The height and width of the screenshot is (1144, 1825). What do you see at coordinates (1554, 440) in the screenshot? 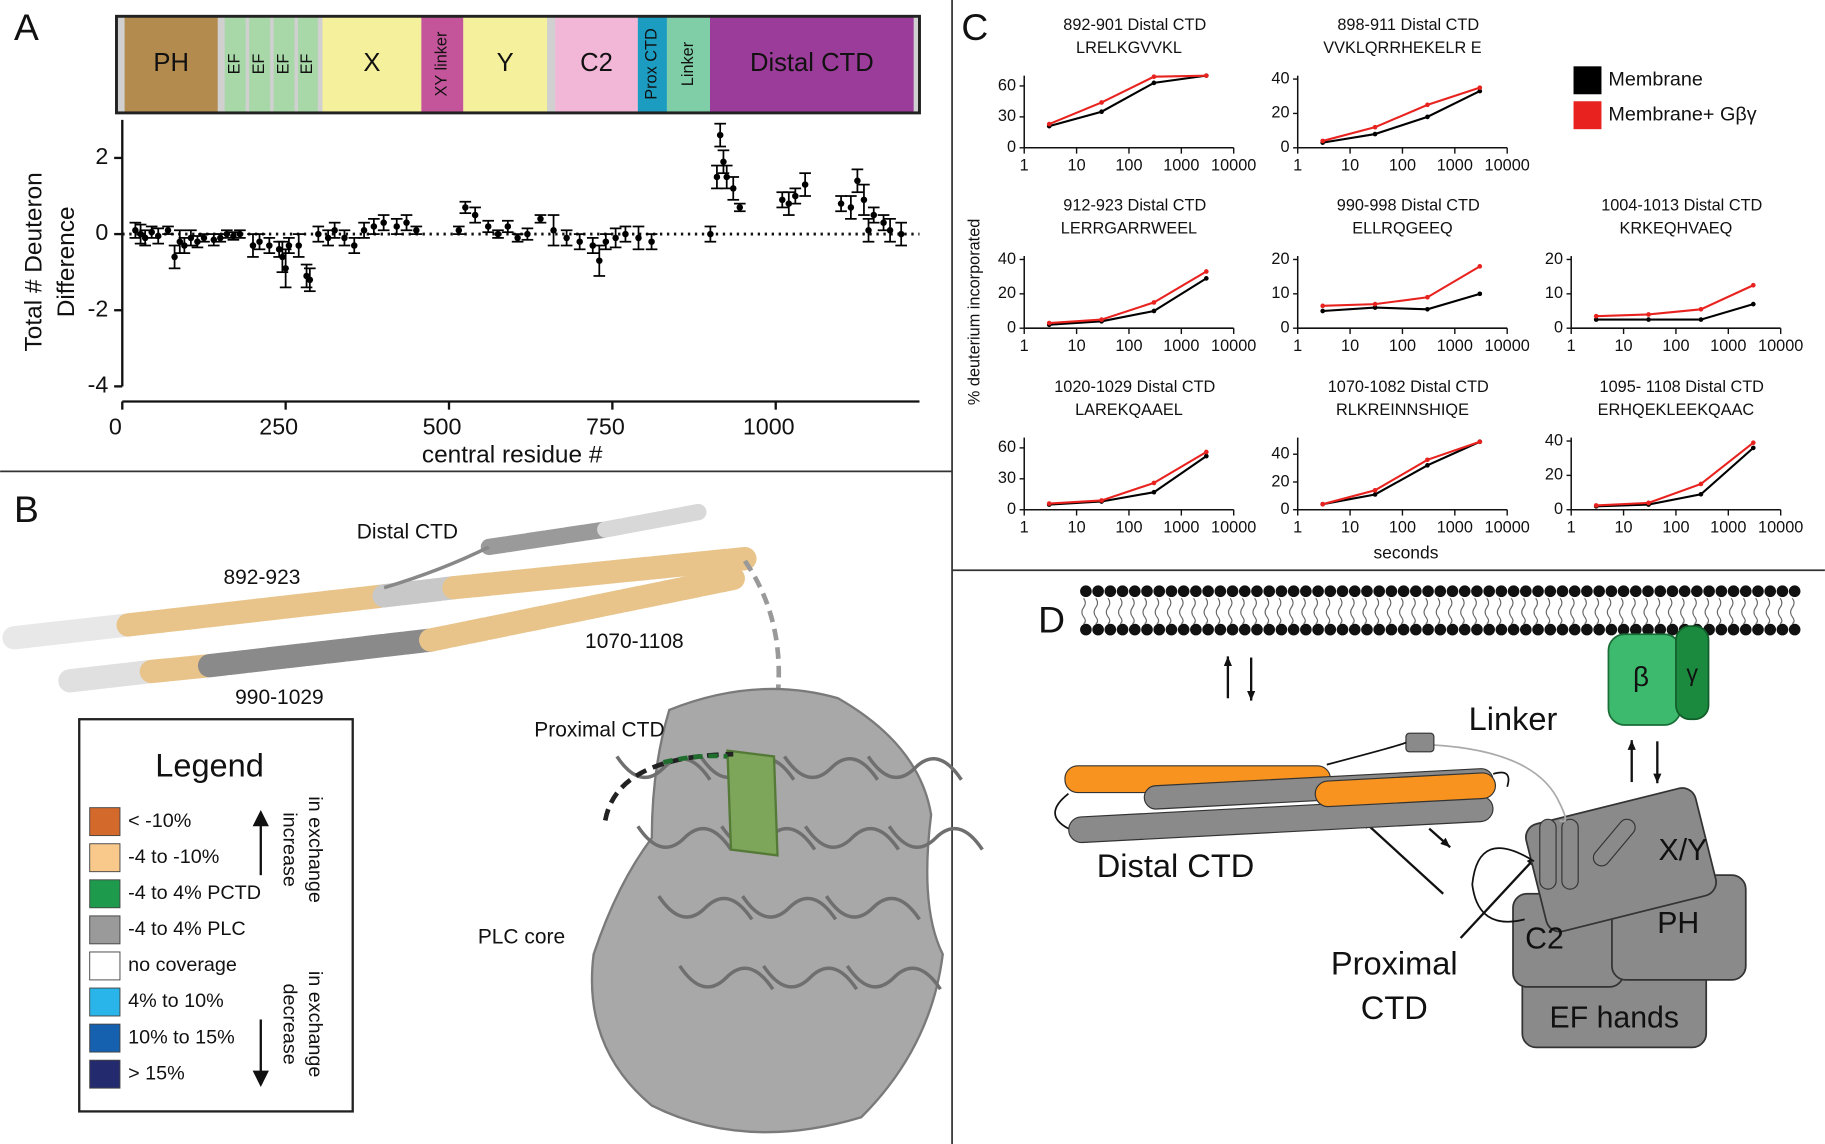
I see `y-tick-label: 40` at bounding box center [1554, 440].